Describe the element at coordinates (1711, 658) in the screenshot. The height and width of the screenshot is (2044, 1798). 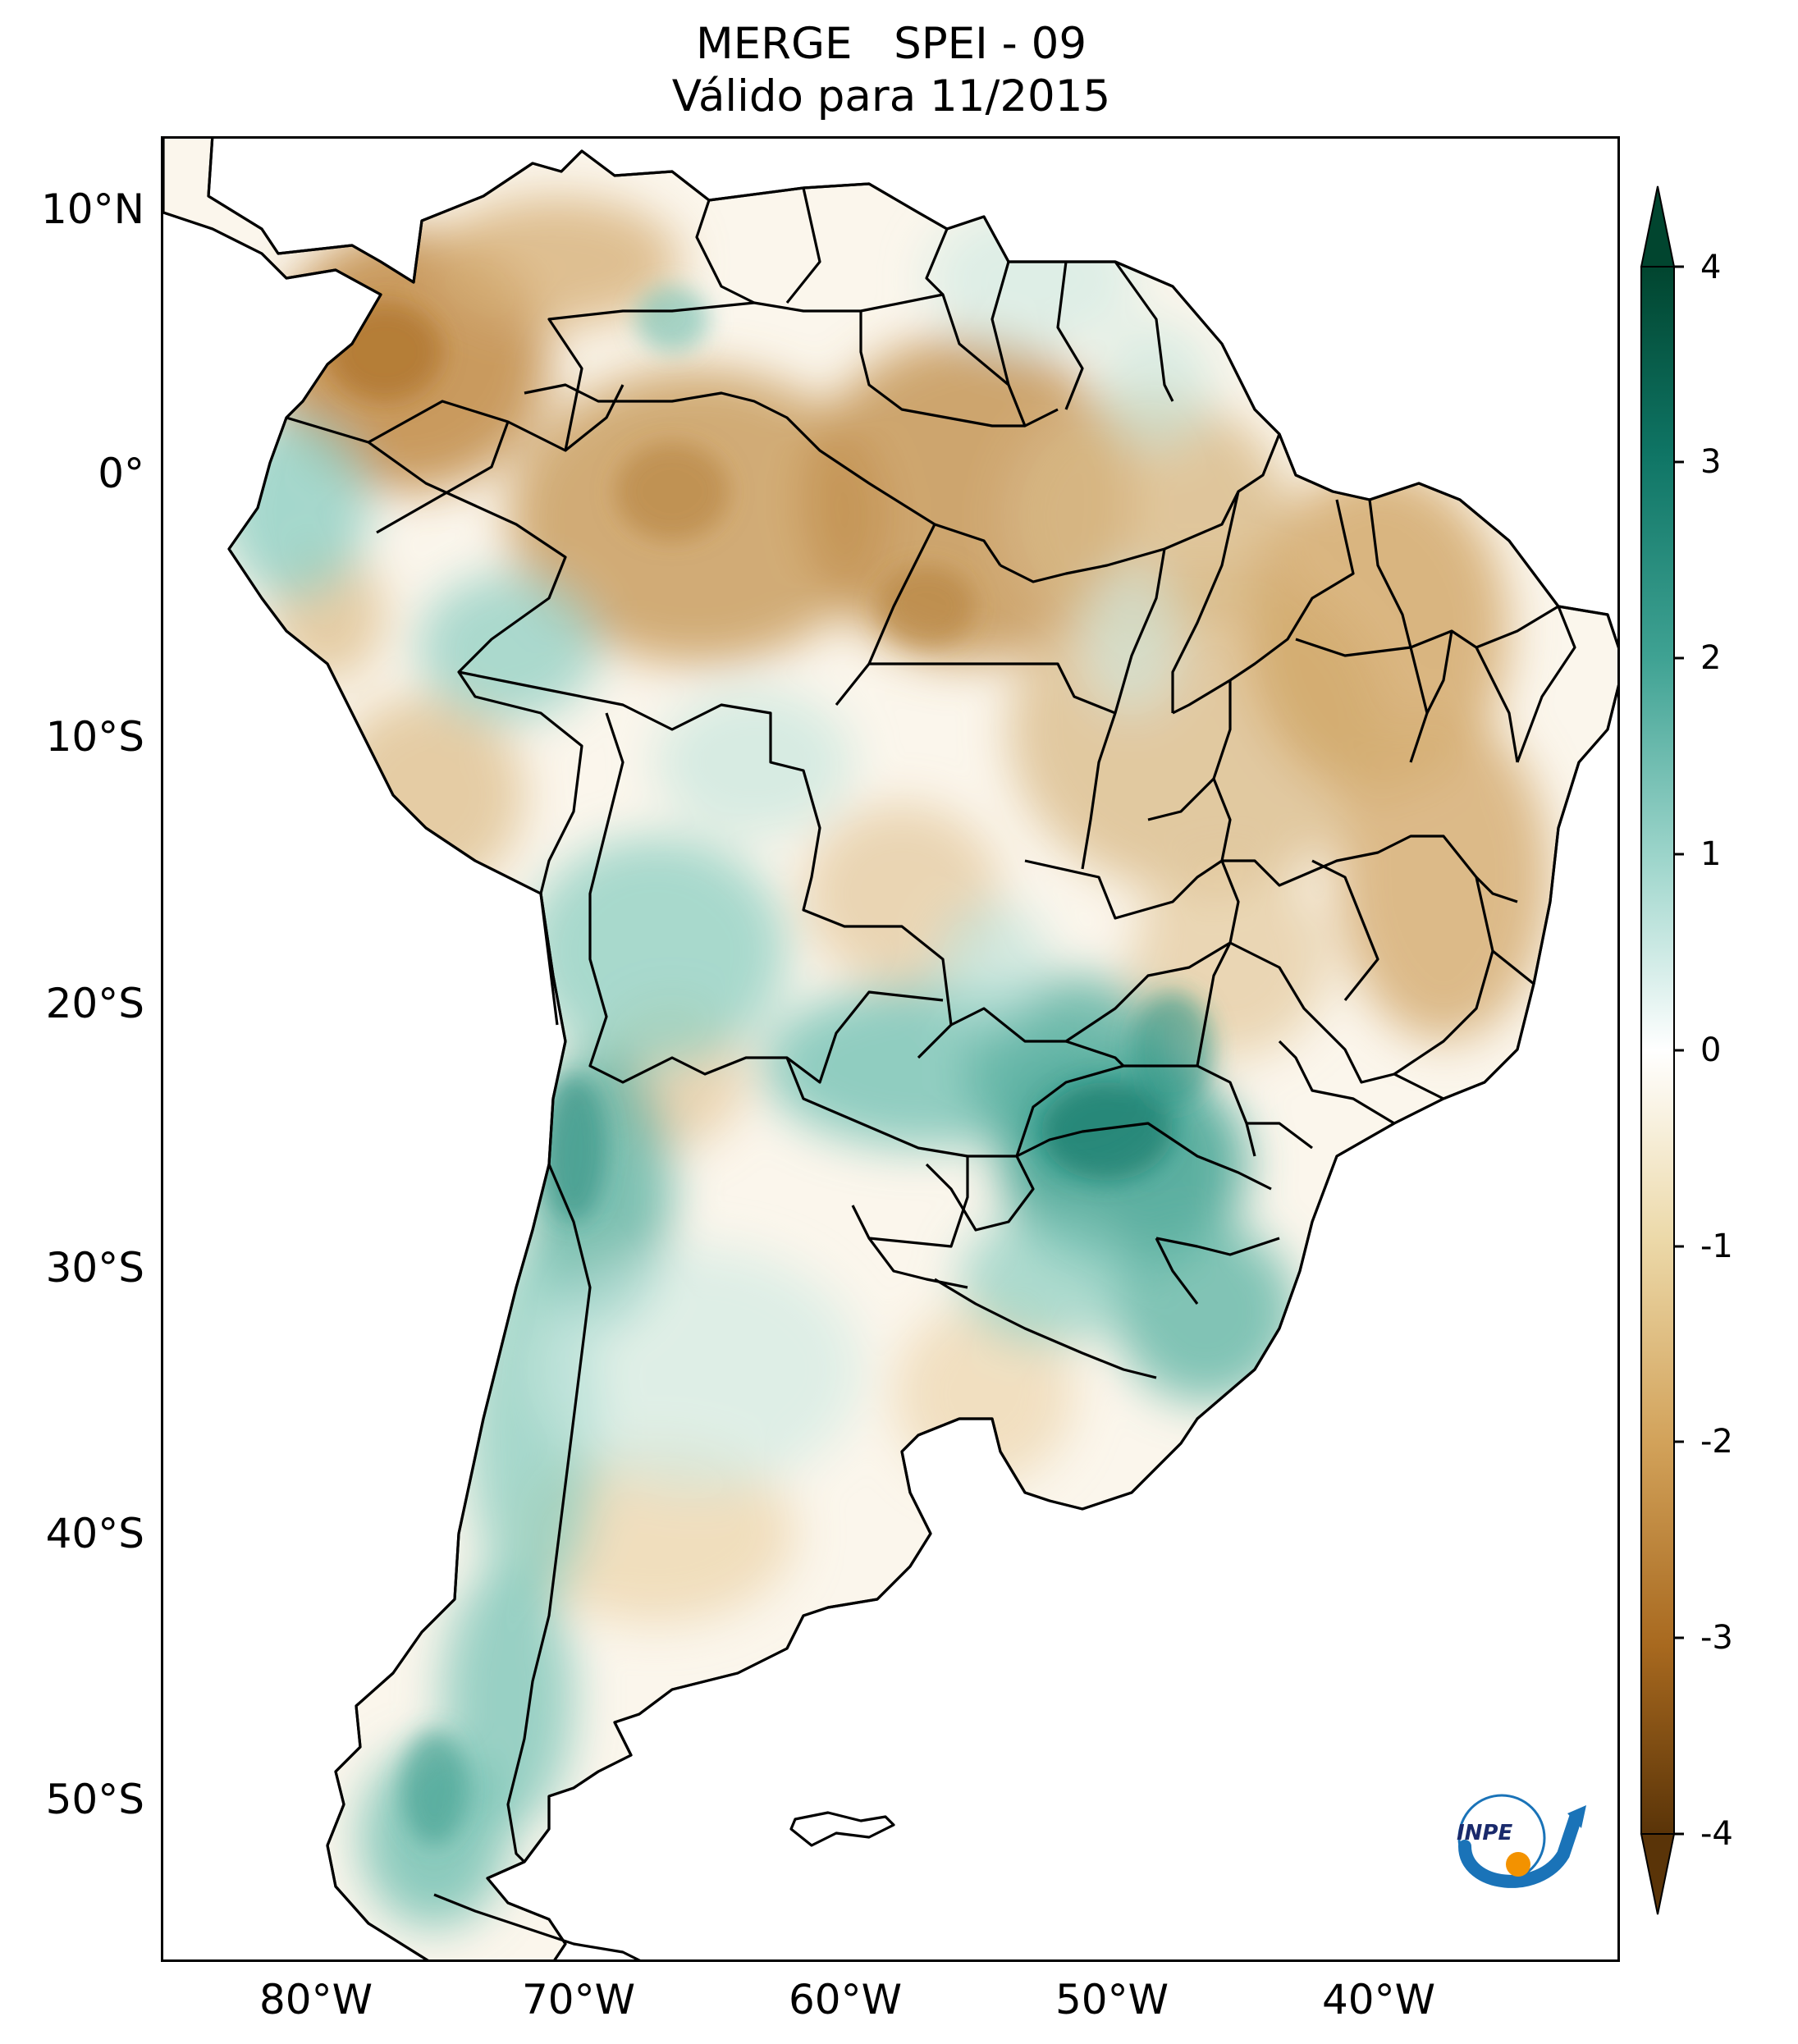
I see `colorbar-tick-2: 2` at that location.